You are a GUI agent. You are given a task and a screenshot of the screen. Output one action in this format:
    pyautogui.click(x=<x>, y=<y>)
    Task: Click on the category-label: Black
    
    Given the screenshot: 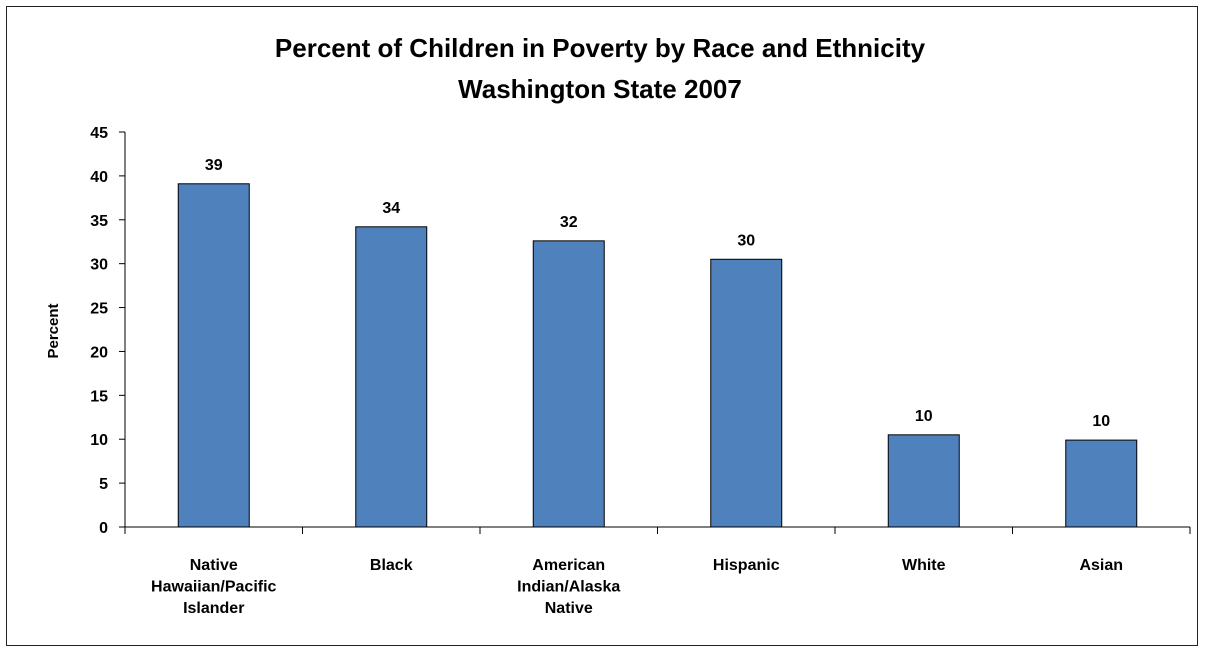 What is the action you would take?
    pyautogui.click(x=391, y=565)
    